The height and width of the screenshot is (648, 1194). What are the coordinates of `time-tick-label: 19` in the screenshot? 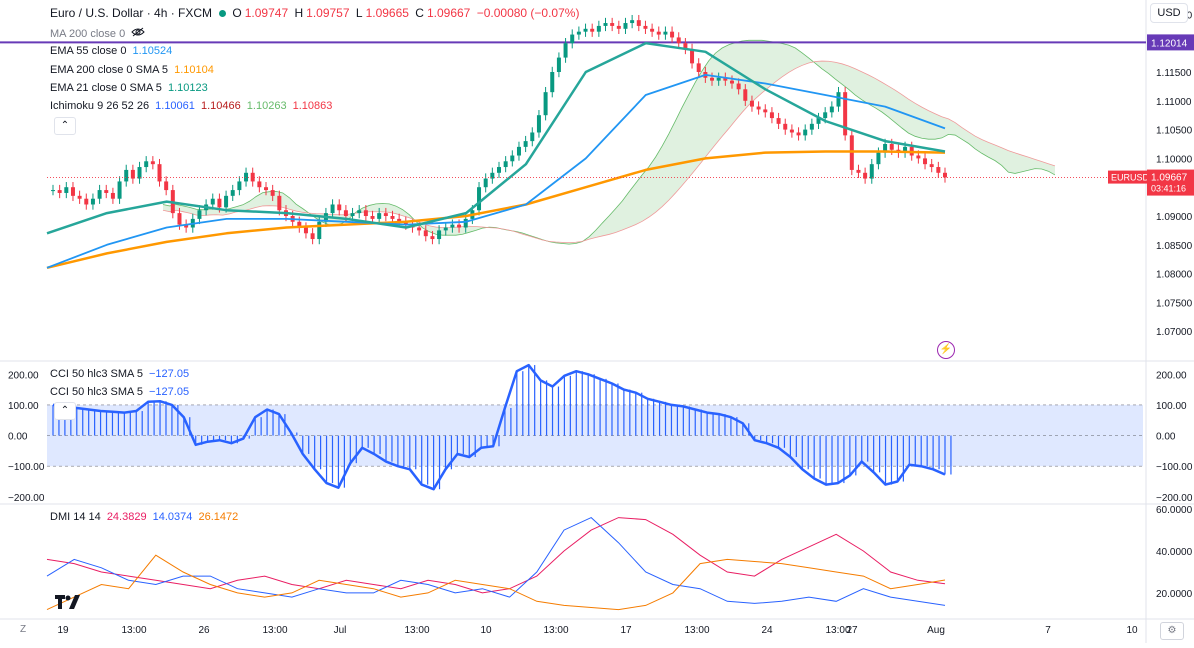 It's located at (63, 630).